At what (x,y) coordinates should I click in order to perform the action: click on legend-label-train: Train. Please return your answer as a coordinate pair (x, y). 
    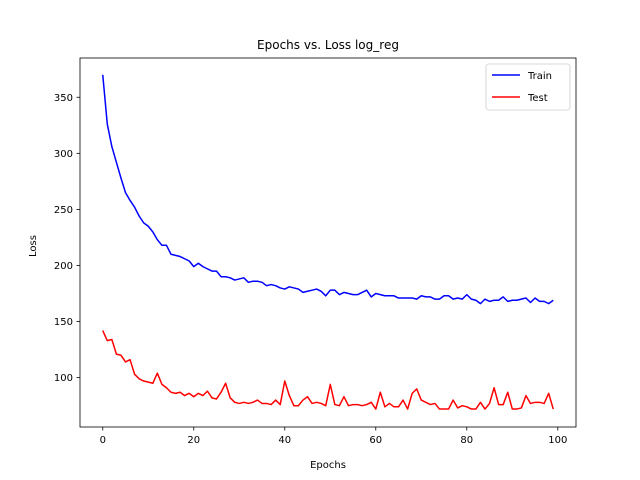
    Looking at the image, I should click on (539, 76).